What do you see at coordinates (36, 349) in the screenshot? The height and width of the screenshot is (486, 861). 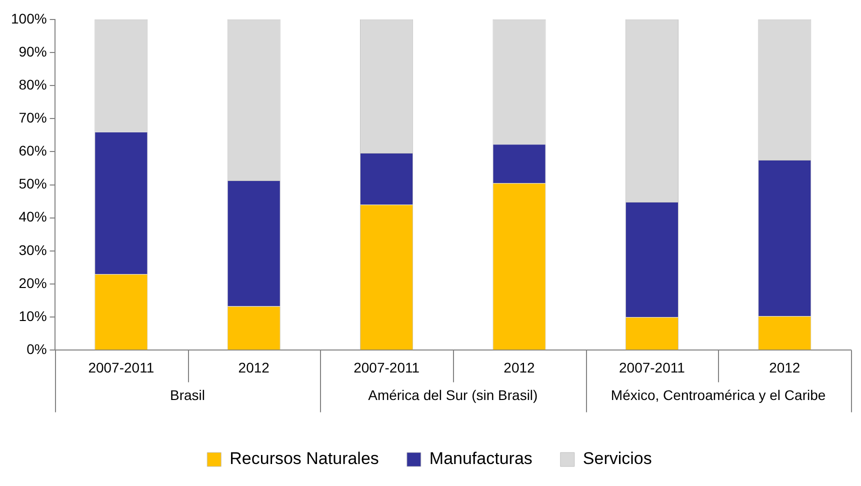 I see `y-tick-label: 0%` at bounding box center [36, 349].